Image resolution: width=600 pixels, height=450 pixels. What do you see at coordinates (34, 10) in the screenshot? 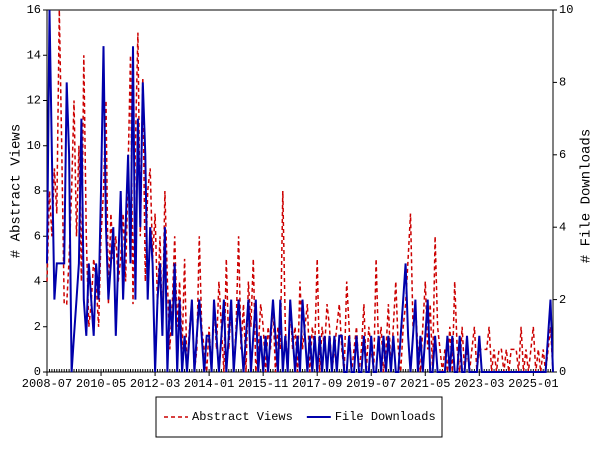
I see `y-tick-label: 16` at bounding box center [34, 10].